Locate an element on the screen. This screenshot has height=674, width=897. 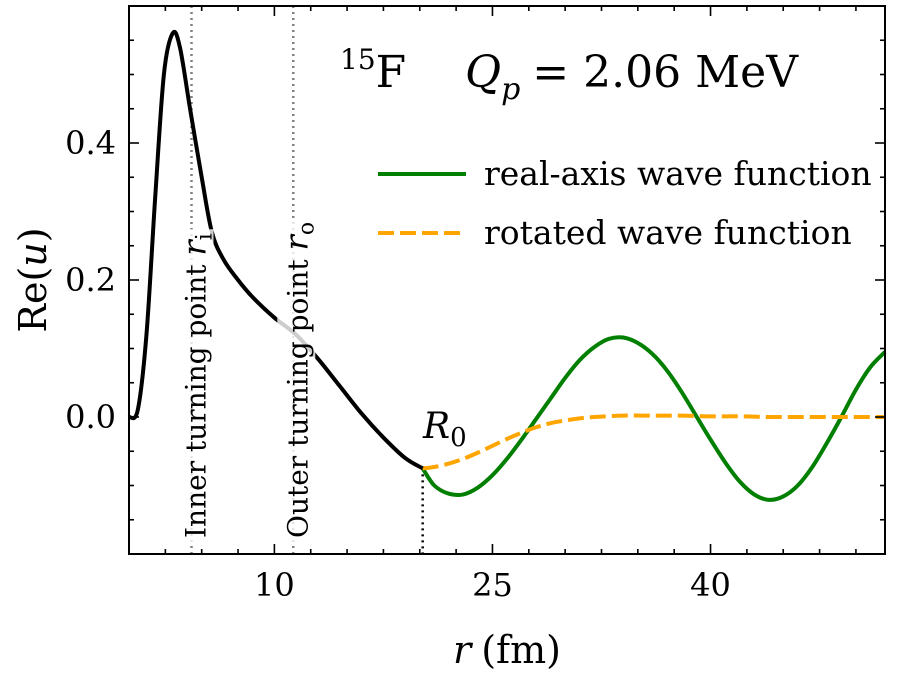
nucleus-label: 15F is located at coordinates (373, 70).